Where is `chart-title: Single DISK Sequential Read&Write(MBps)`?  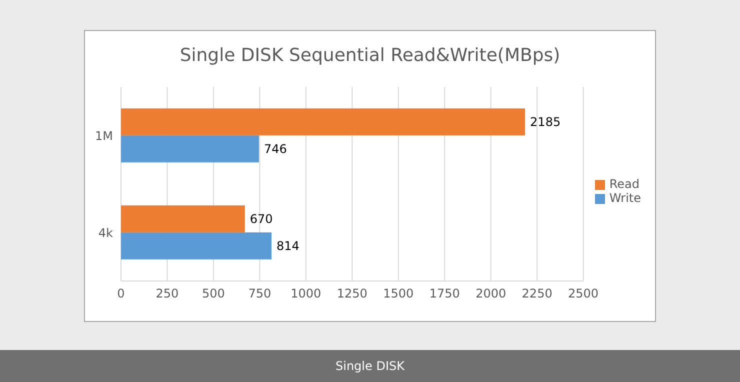
chart-title: Single DISK Sequential Read&Write(MBps) is located at coordinates (370, 55).